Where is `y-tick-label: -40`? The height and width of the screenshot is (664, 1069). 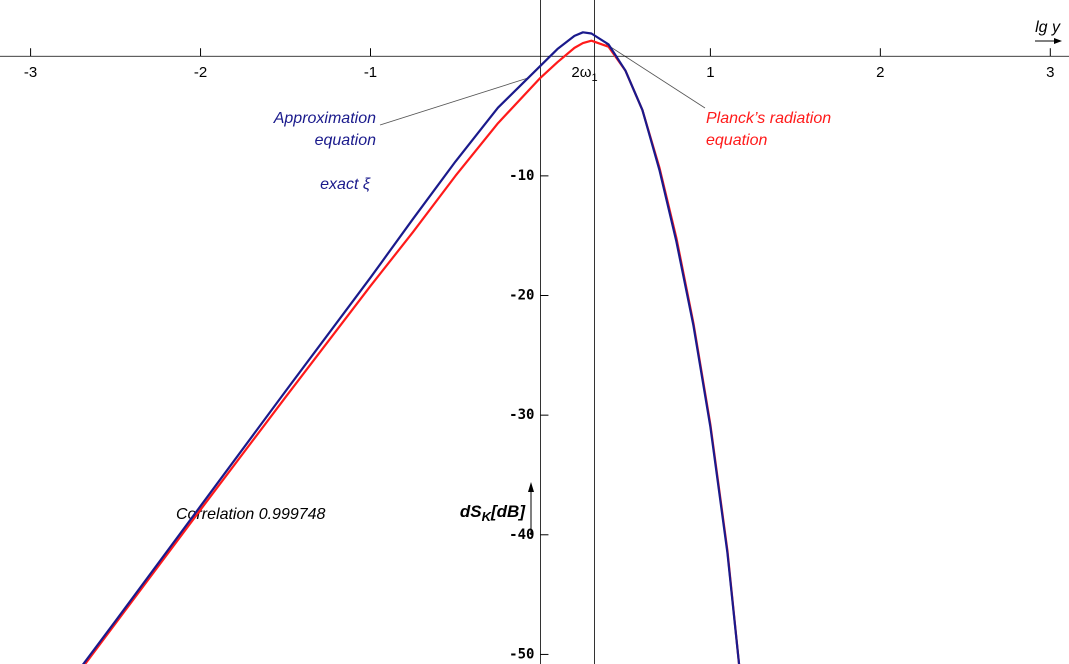
y-tick-label: -40 is located at coordinates (521, 535).